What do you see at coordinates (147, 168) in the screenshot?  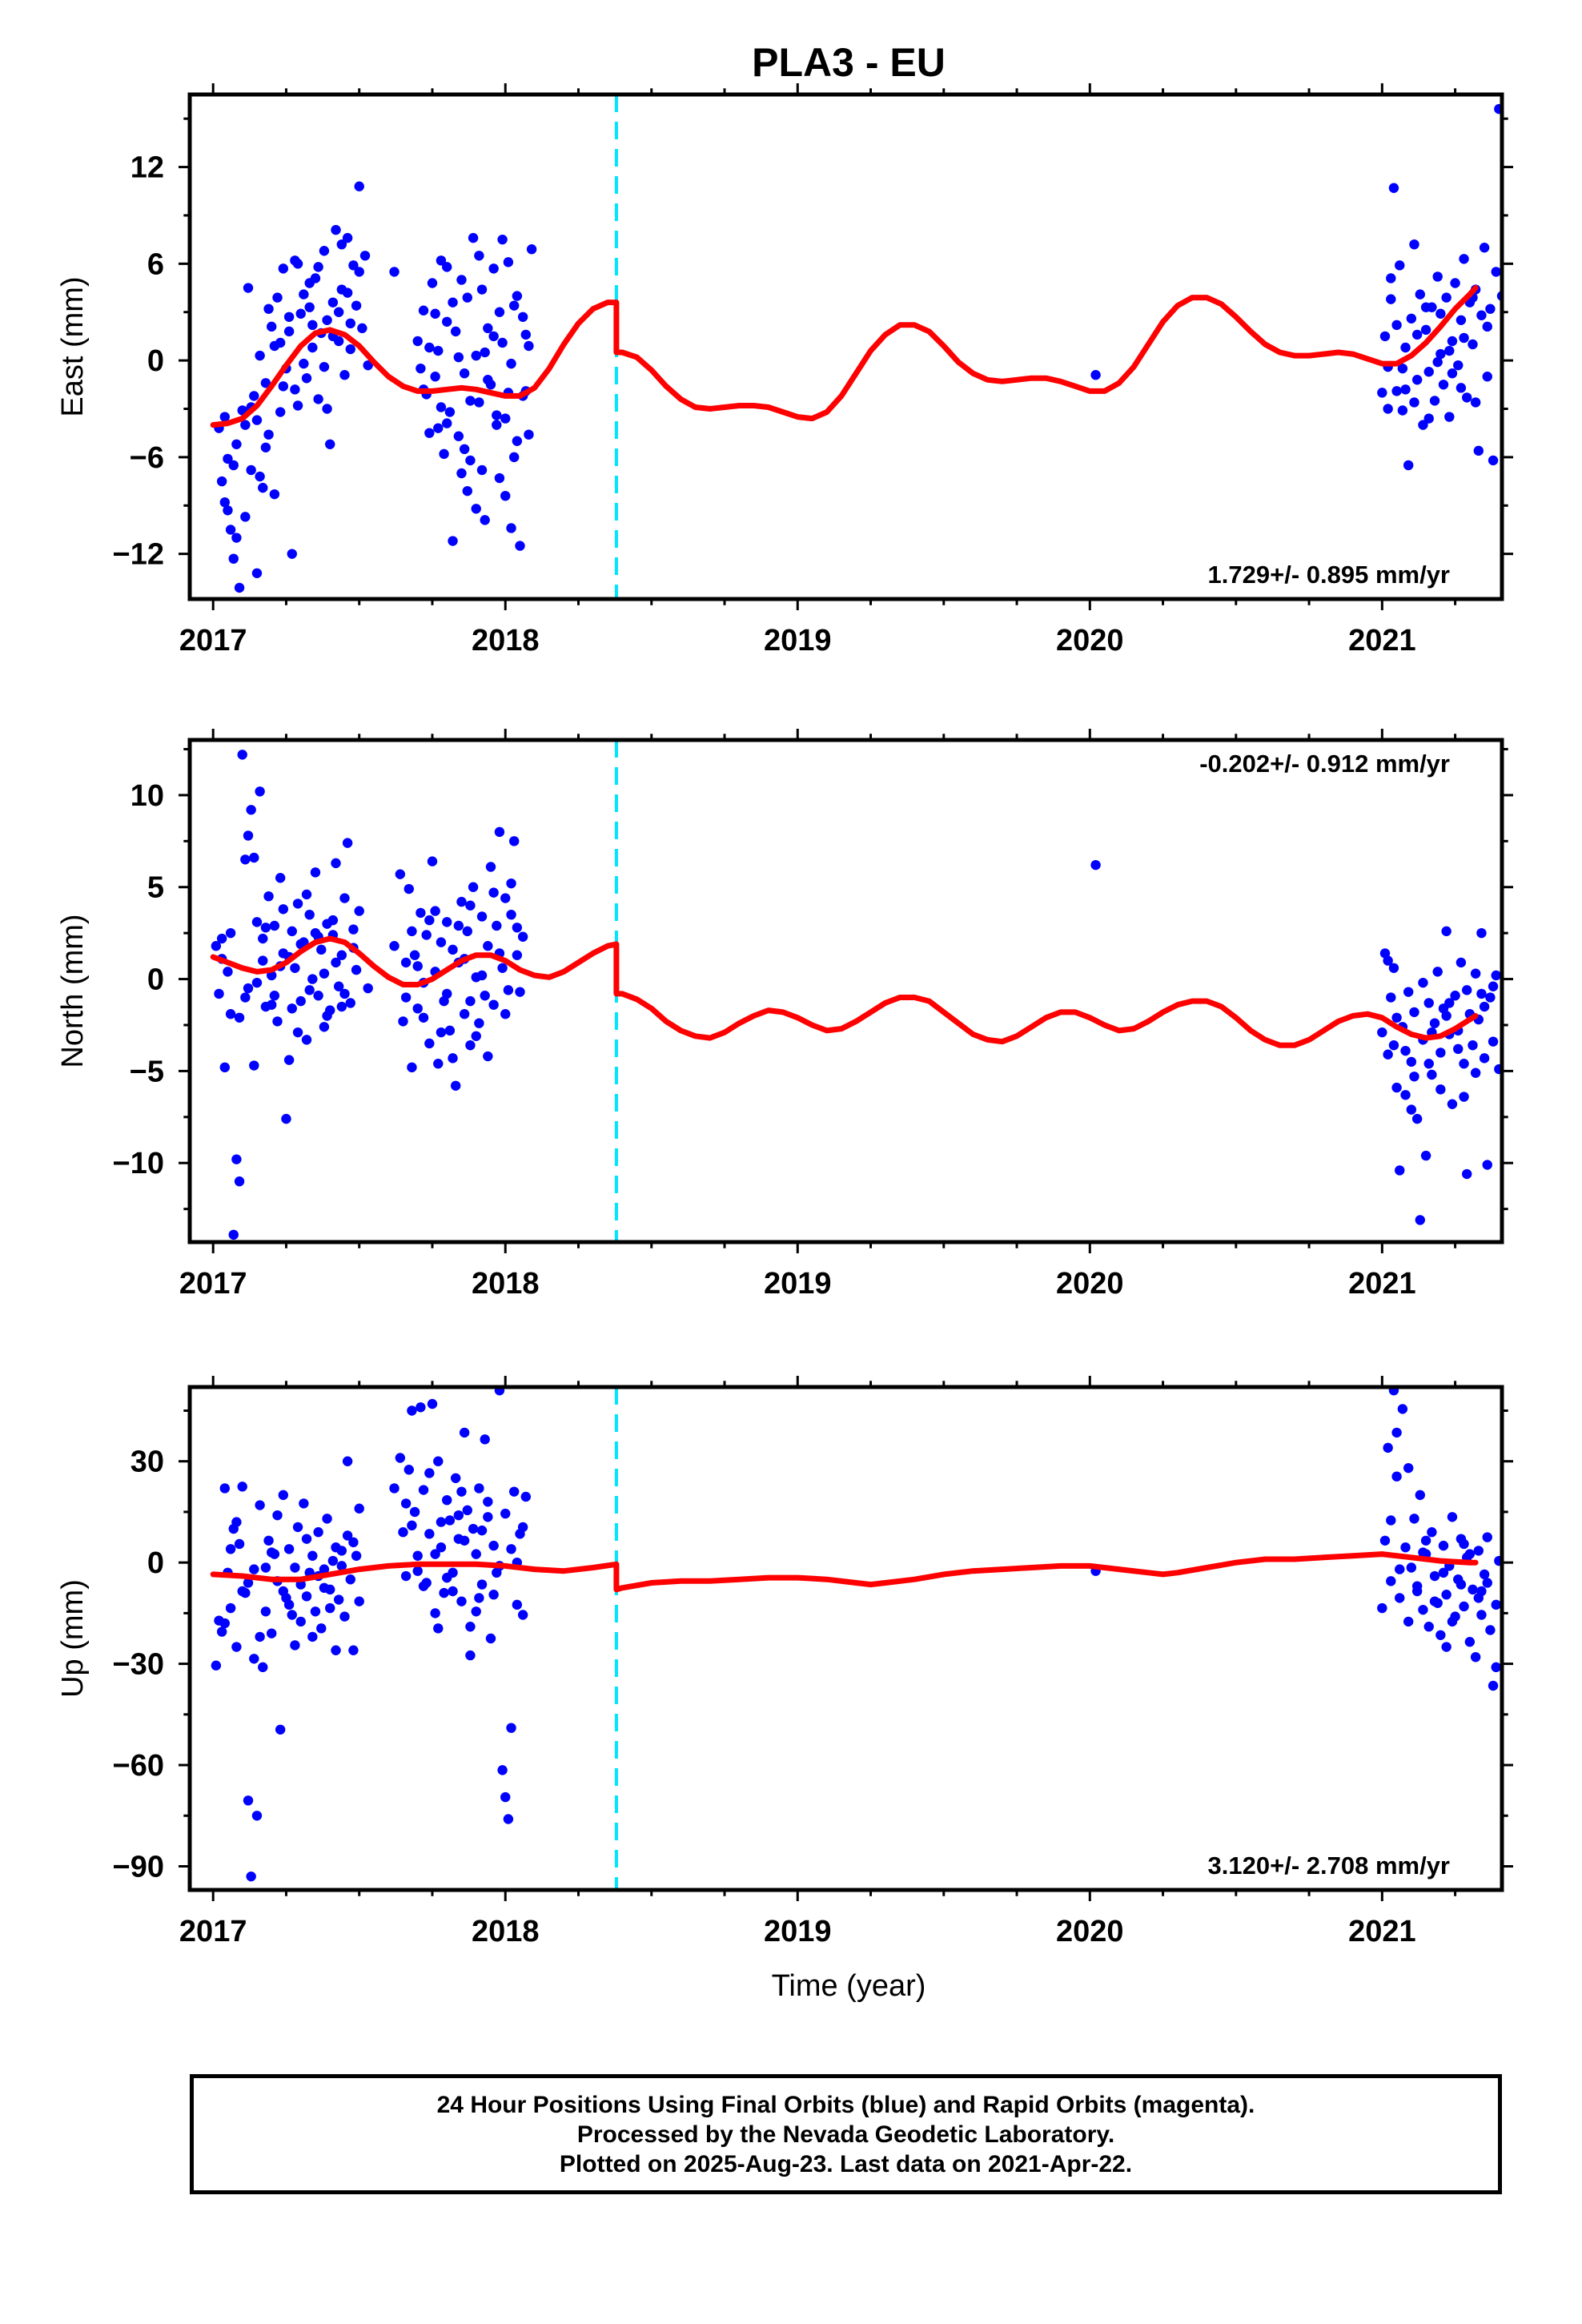 I see `east-y-tick-label: 12` at bounding box center [147, 168].